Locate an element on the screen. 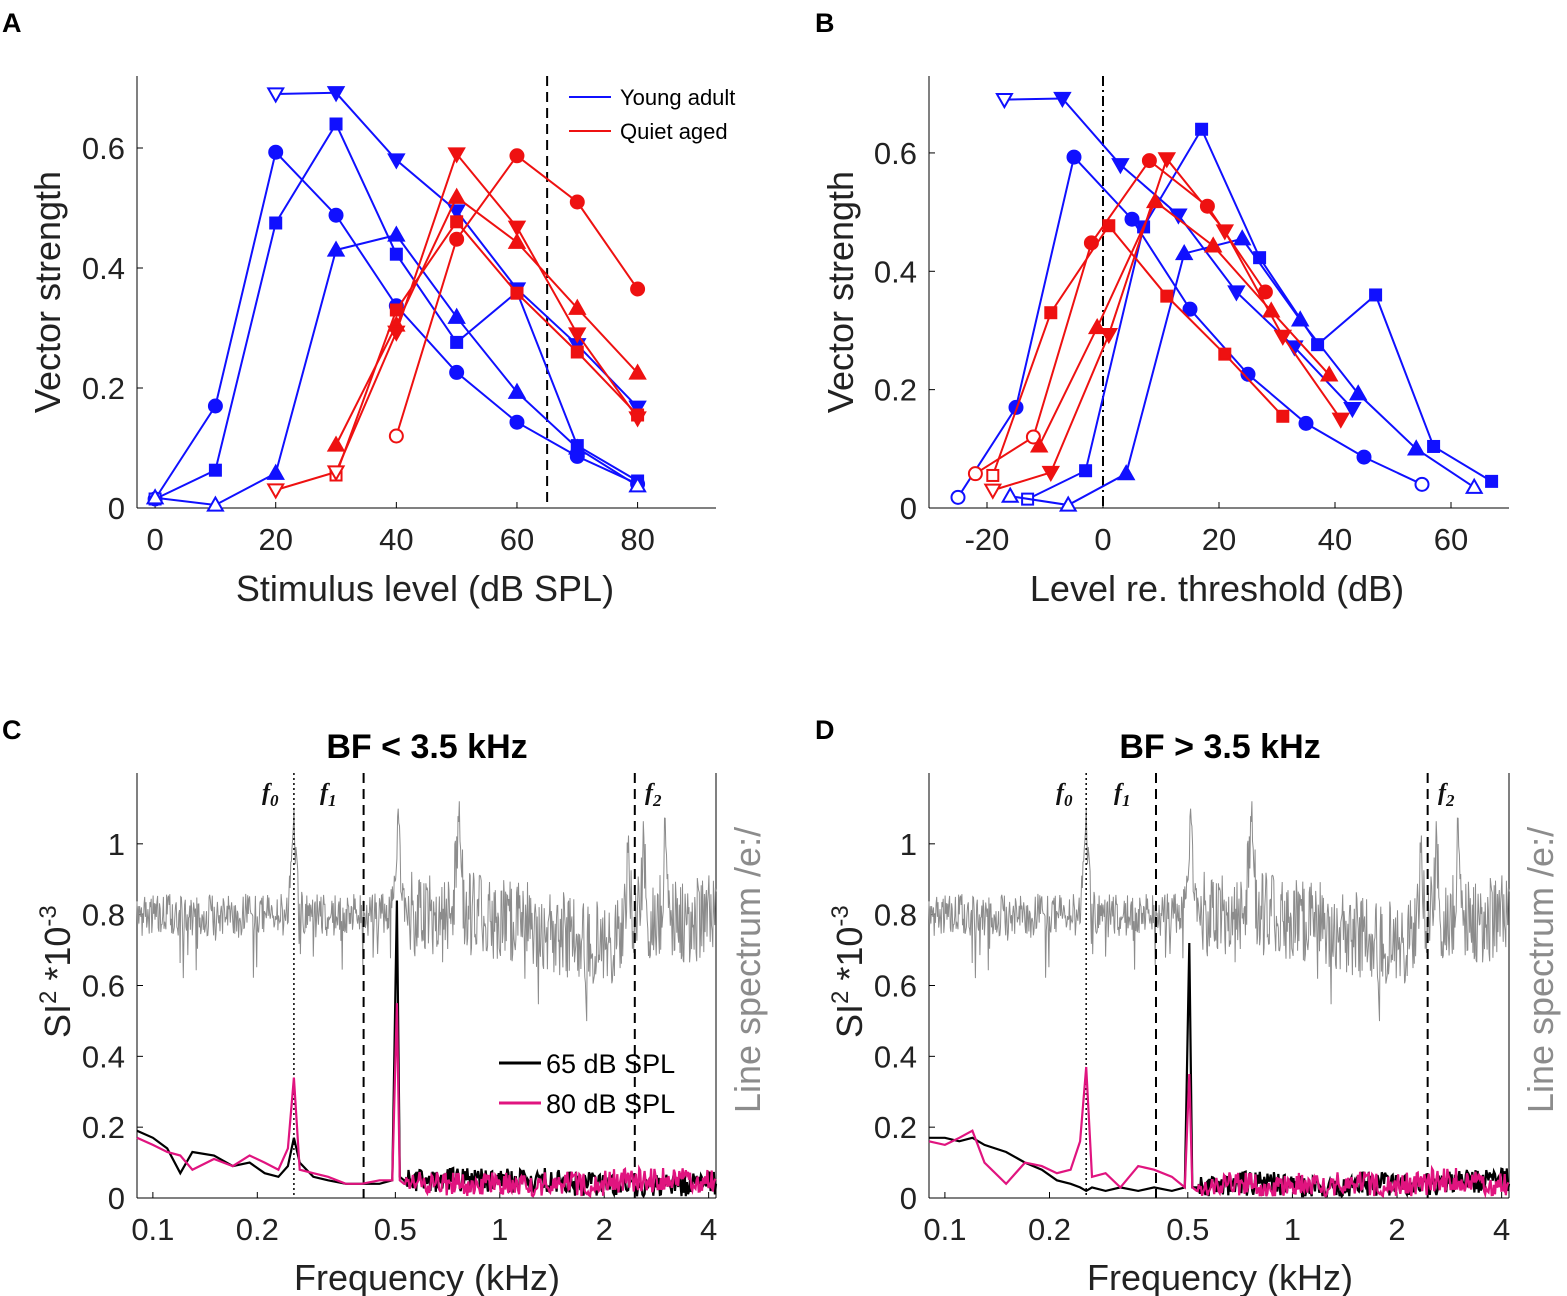 This screenshot has height=1296, width=1567. panel-c-plot: 0.1 0.2 0.5 1 2 4 0 0.2 0.4 0.6 0.8 1 is located at coordinates (399, 1010).